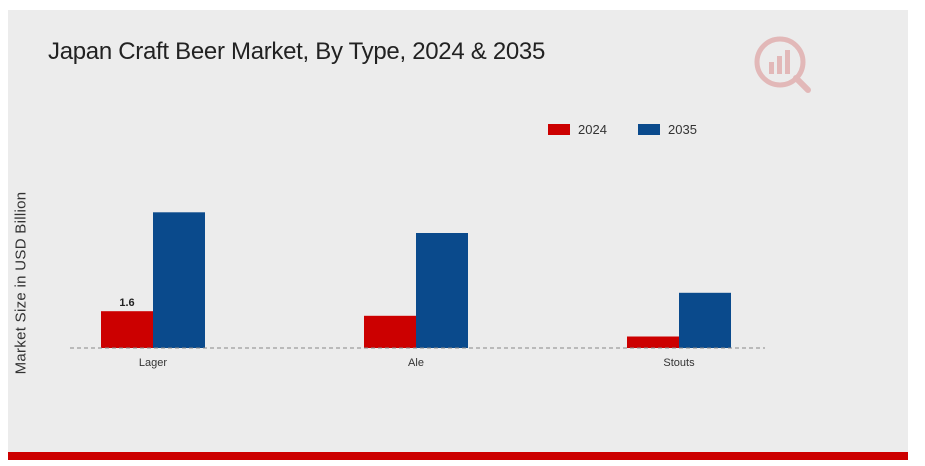 Image resolution: width=925 pixels, height=466 pixels. Describe the element at coordinates (592, 129) in the screenshot. I see `legend-label-2024: 2024` at that location.